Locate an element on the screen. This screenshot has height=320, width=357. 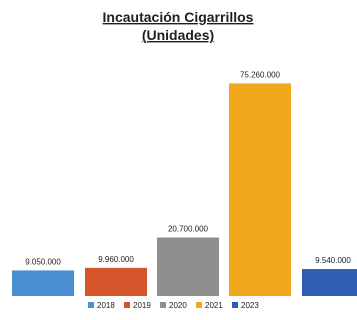
legend-label-2021: 2021 is located at coordinates (214, 305).